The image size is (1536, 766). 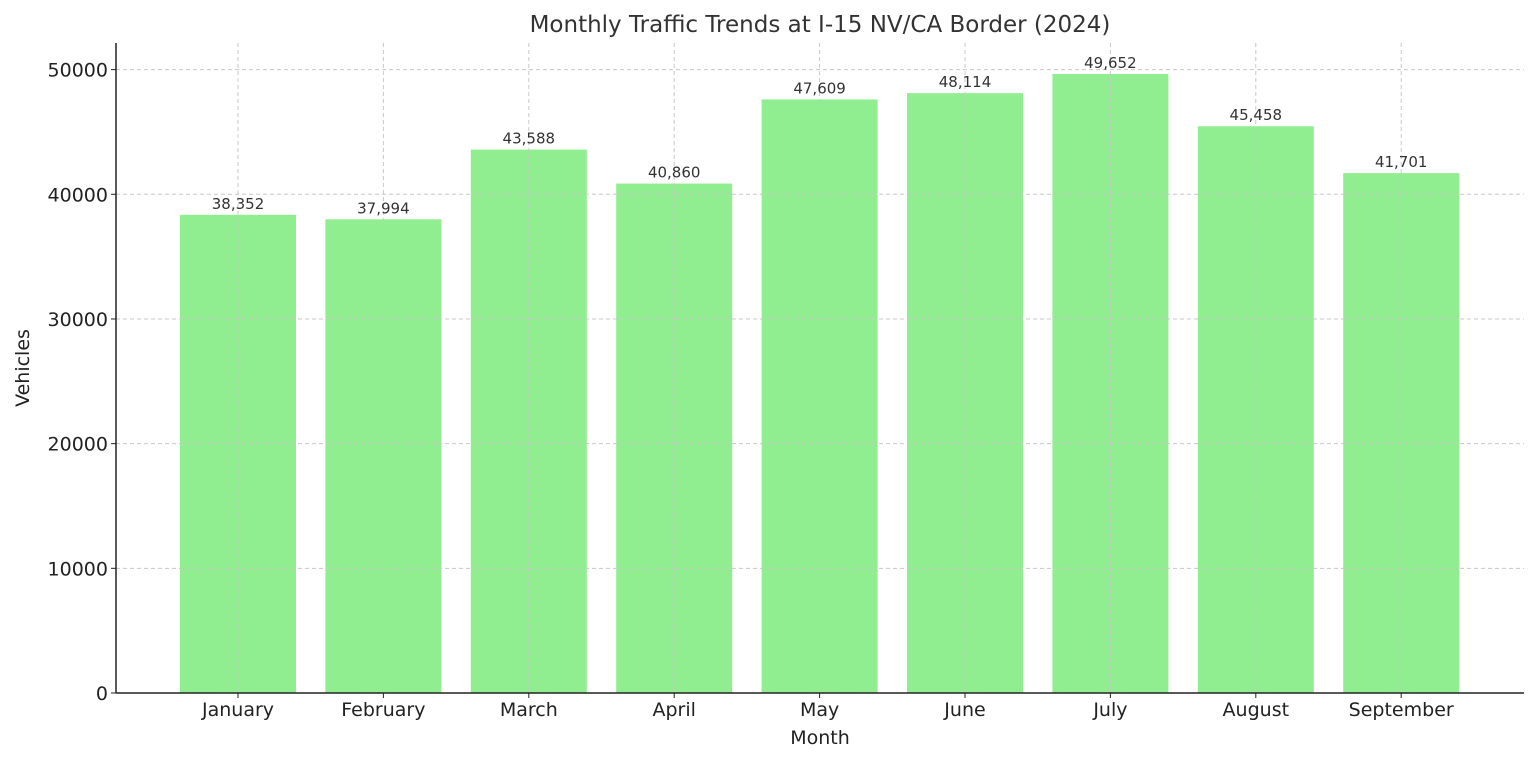 I want to click on y-tick-label: 40000, so click(x=78, y=195).